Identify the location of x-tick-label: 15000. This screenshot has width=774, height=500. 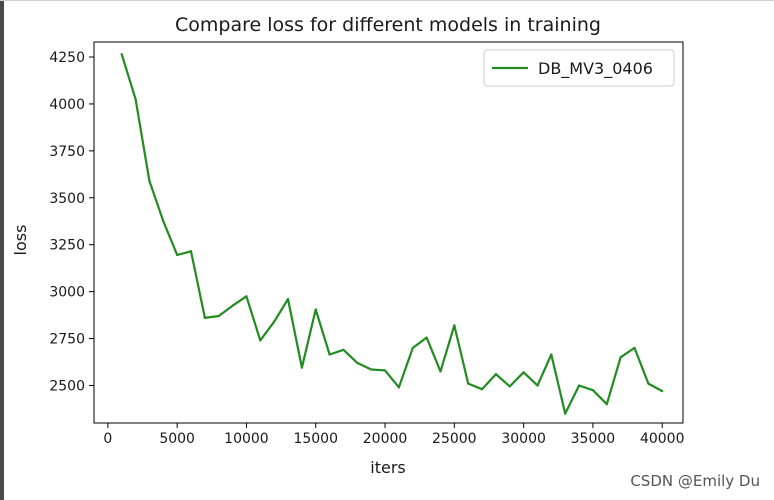
(315, 439).